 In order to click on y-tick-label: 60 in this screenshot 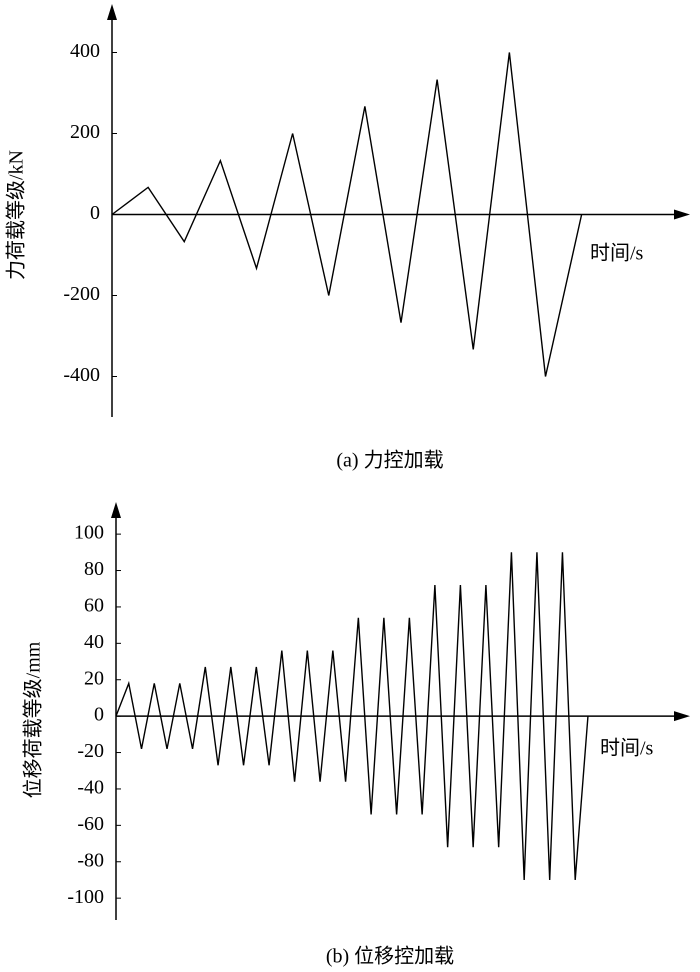, I will do `click(94, 606)`.